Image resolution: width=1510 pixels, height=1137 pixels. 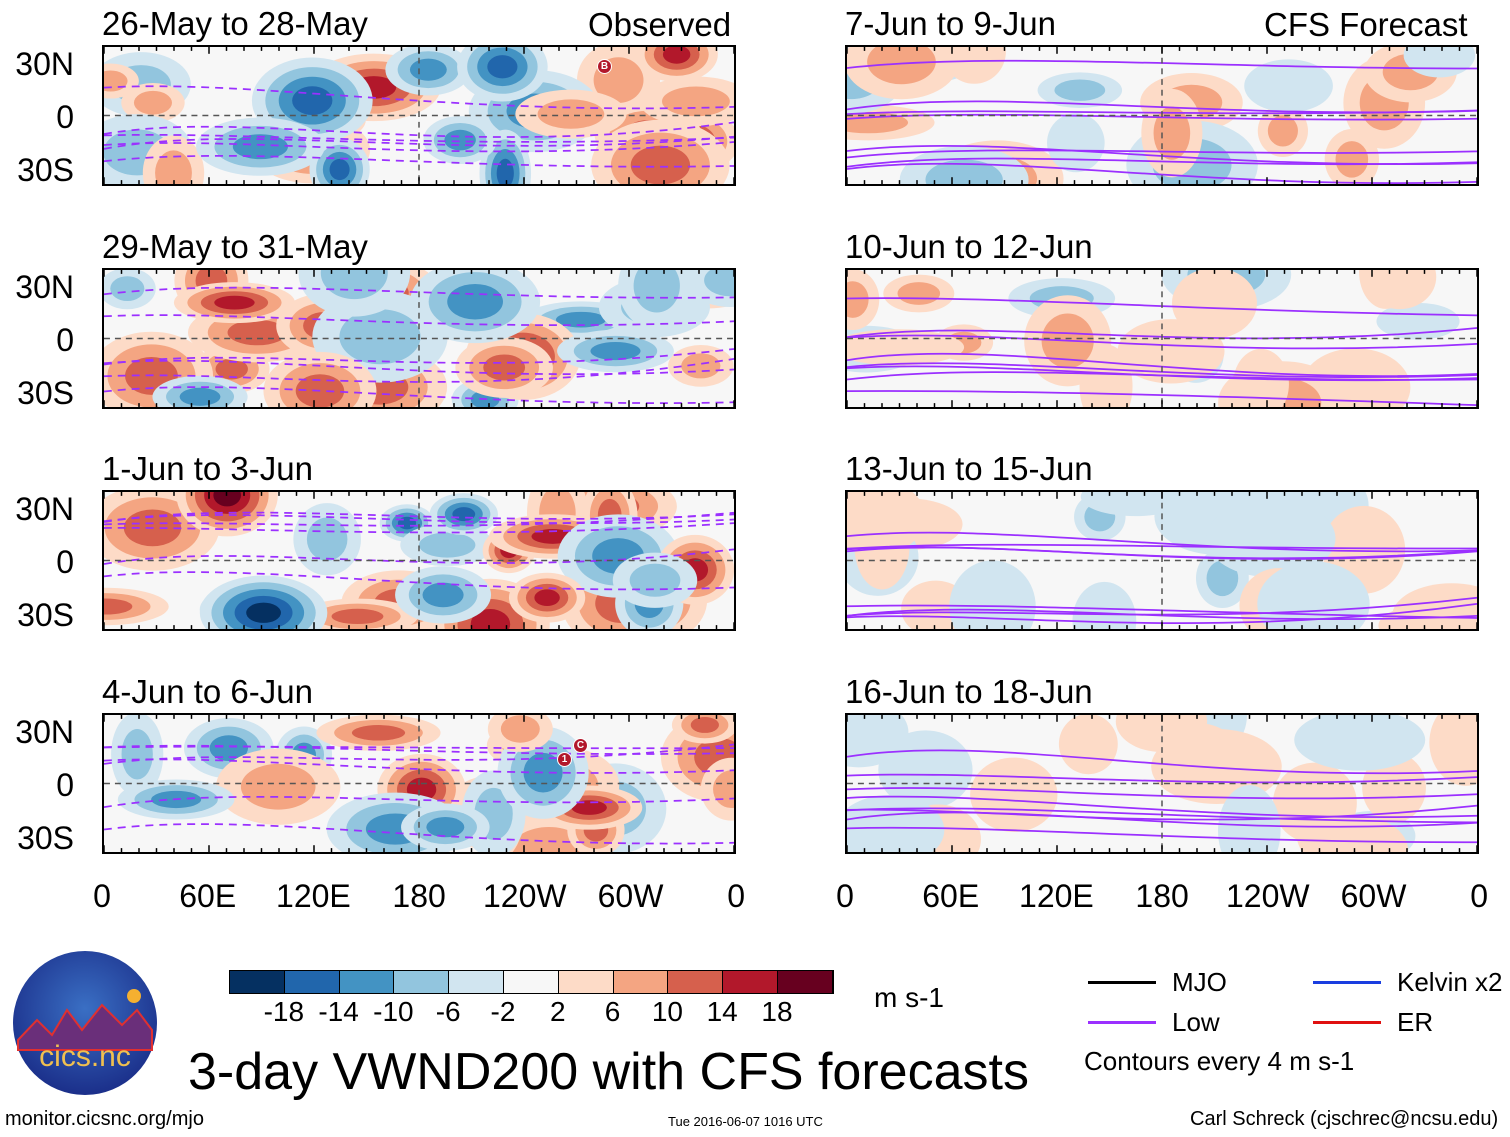 What do you see at coordinates (104, 1119) in the screenshot?
I see `monitor-link: monitor.cicsnc.org/mjo` at bounding box center [104, 1119].